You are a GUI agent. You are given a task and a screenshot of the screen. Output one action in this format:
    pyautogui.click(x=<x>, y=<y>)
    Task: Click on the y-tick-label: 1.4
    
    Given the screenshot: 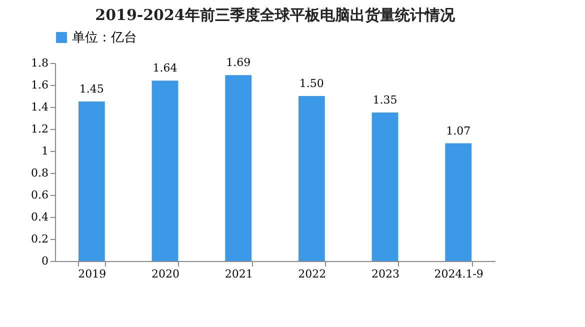 What is the action you would take?
    pyautogui.click(x=39, y=107)
    